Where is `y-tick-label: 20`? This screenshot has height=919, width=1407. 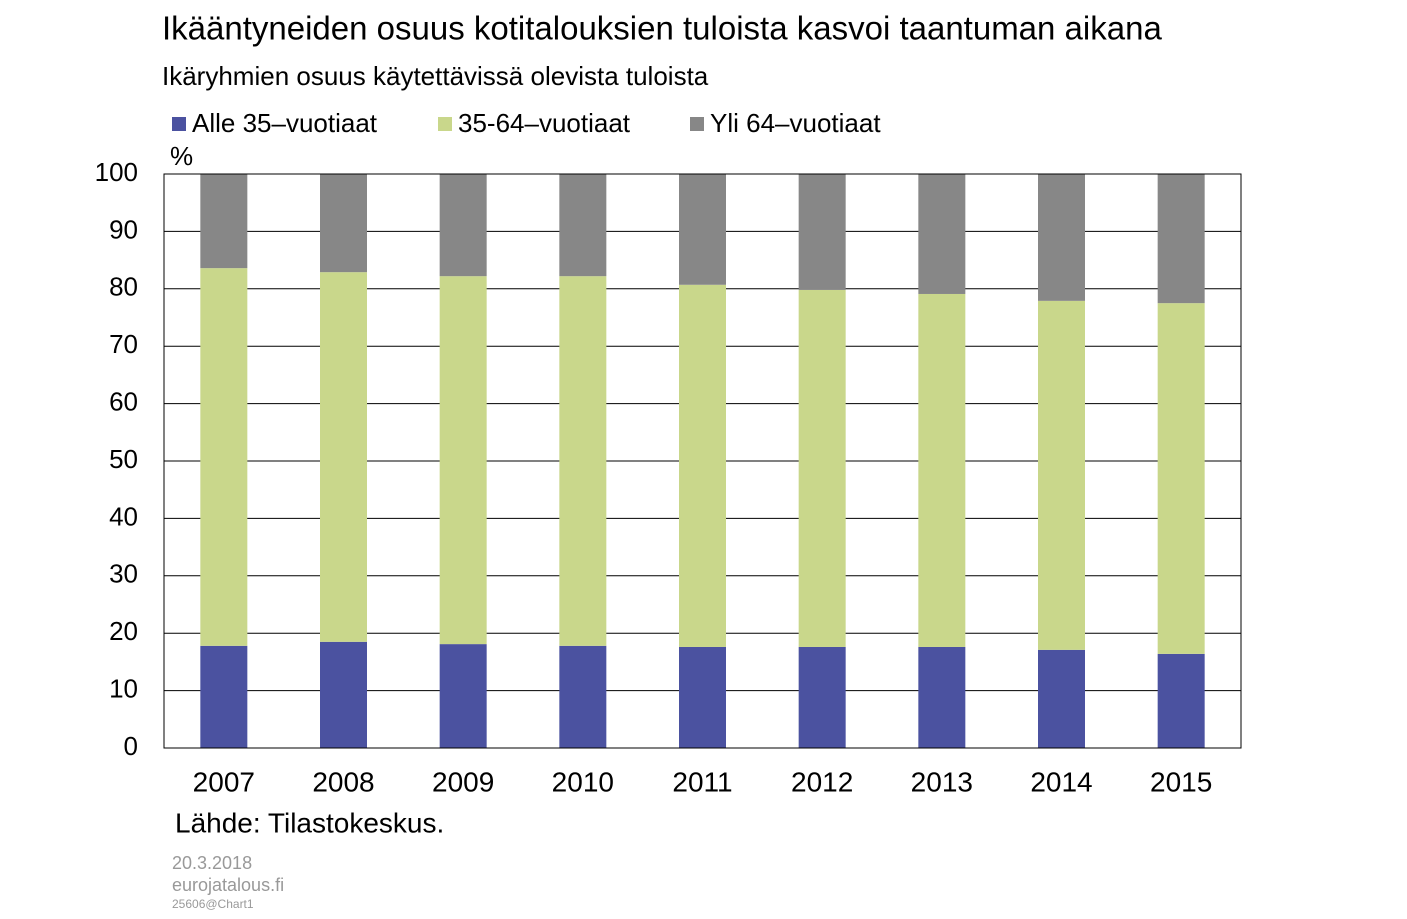 y-tick-label: 20 is located at coordinates (123, 631).